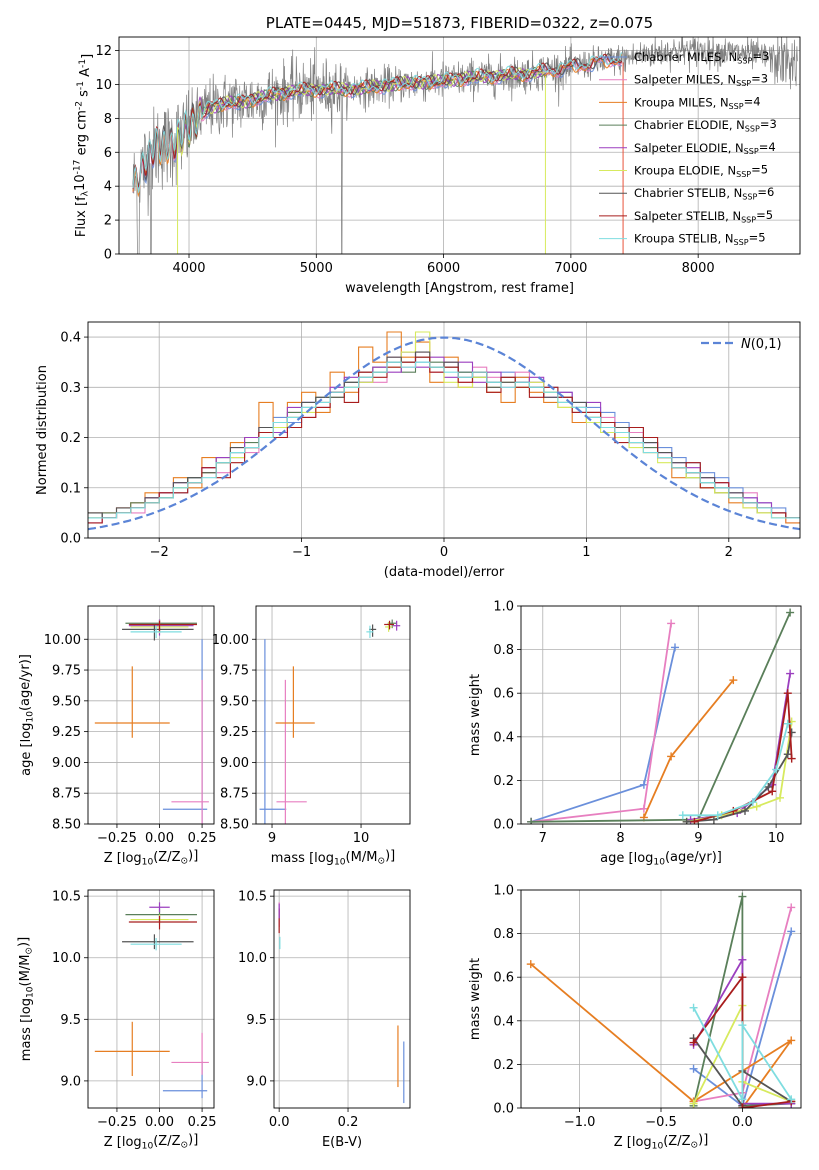  I want to click on x-axis-label: age [log10(age/yr)], so click(661, 859).